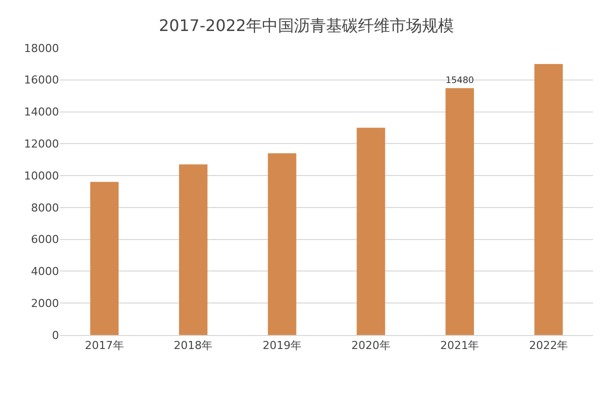 This screenshot has width=613, height=395. I want to click on chart-title: 2017-2022年中国沥青基碳纤维市场规模, so click(306, 25).